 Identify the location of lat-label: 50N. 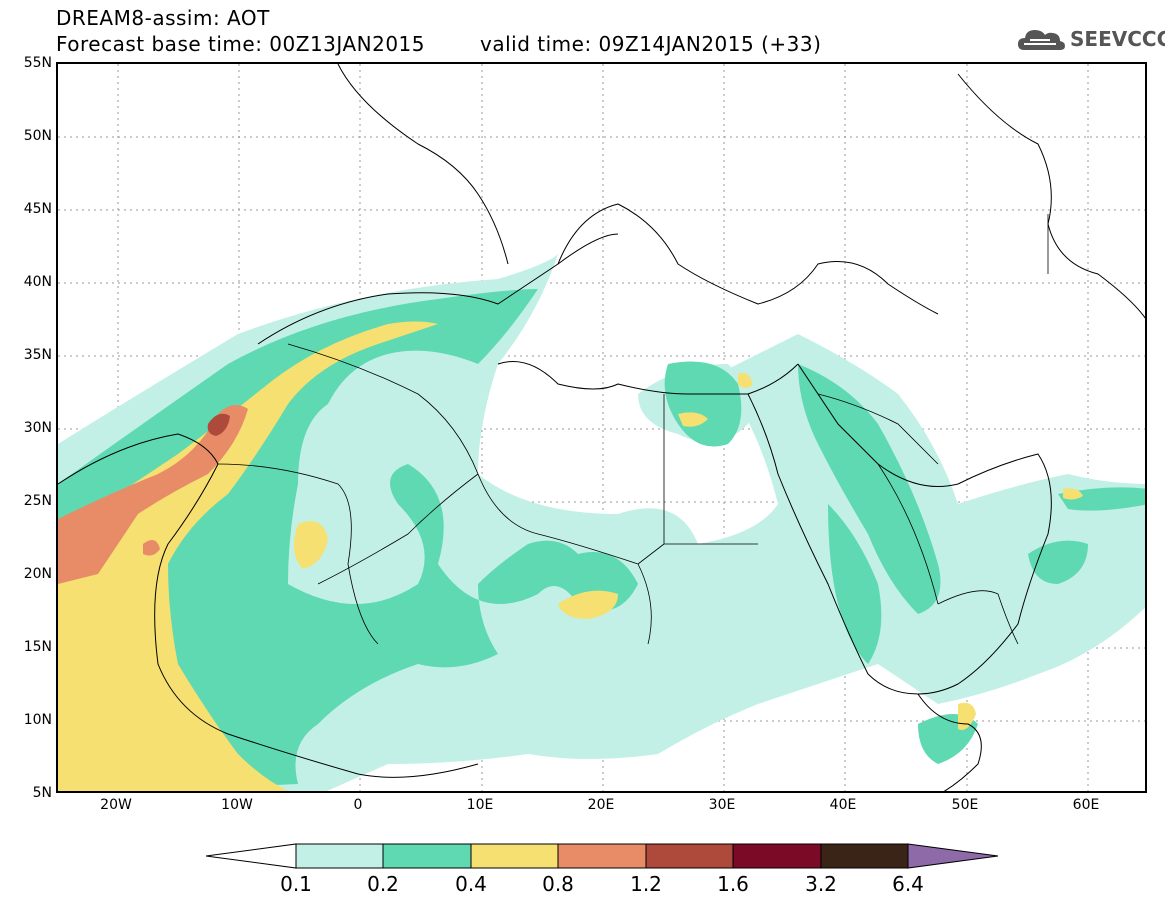
(37, 136).